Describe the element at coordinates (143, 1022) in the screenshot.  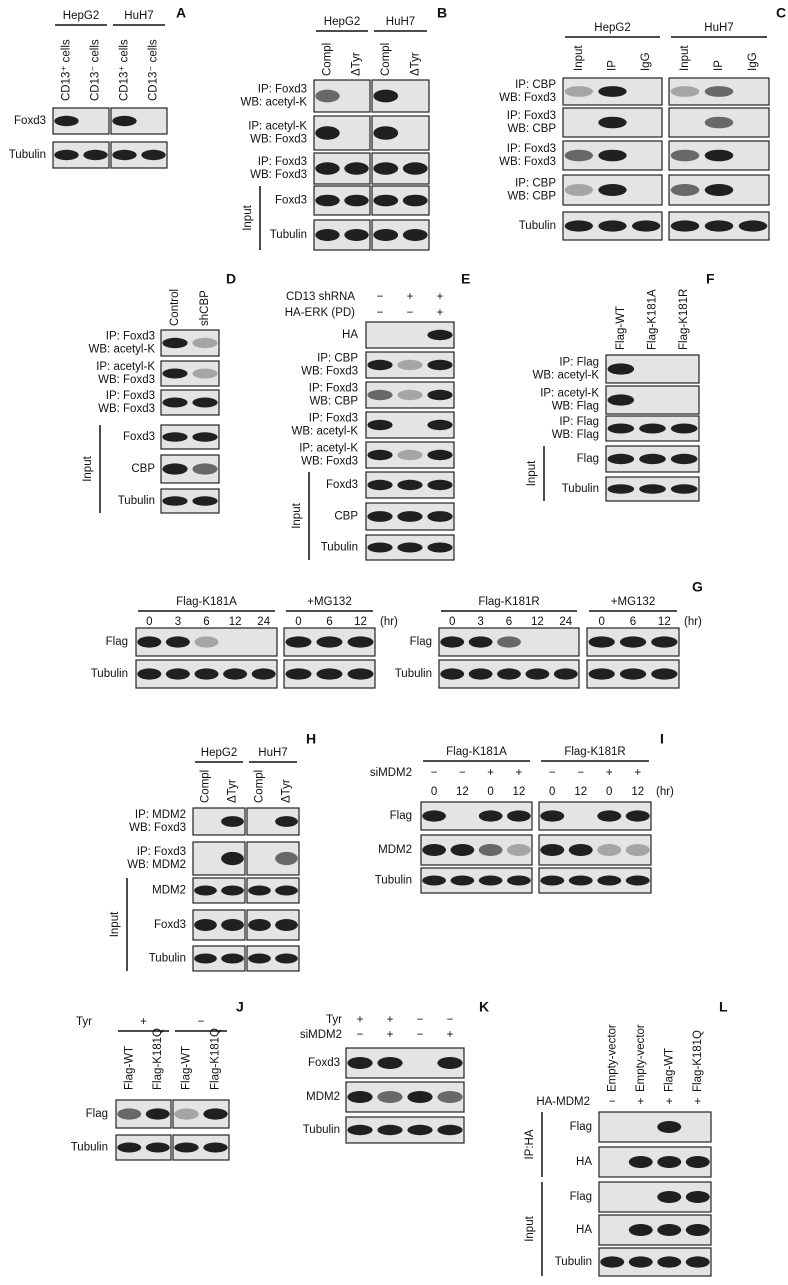
I see `group-label: +` at that location.